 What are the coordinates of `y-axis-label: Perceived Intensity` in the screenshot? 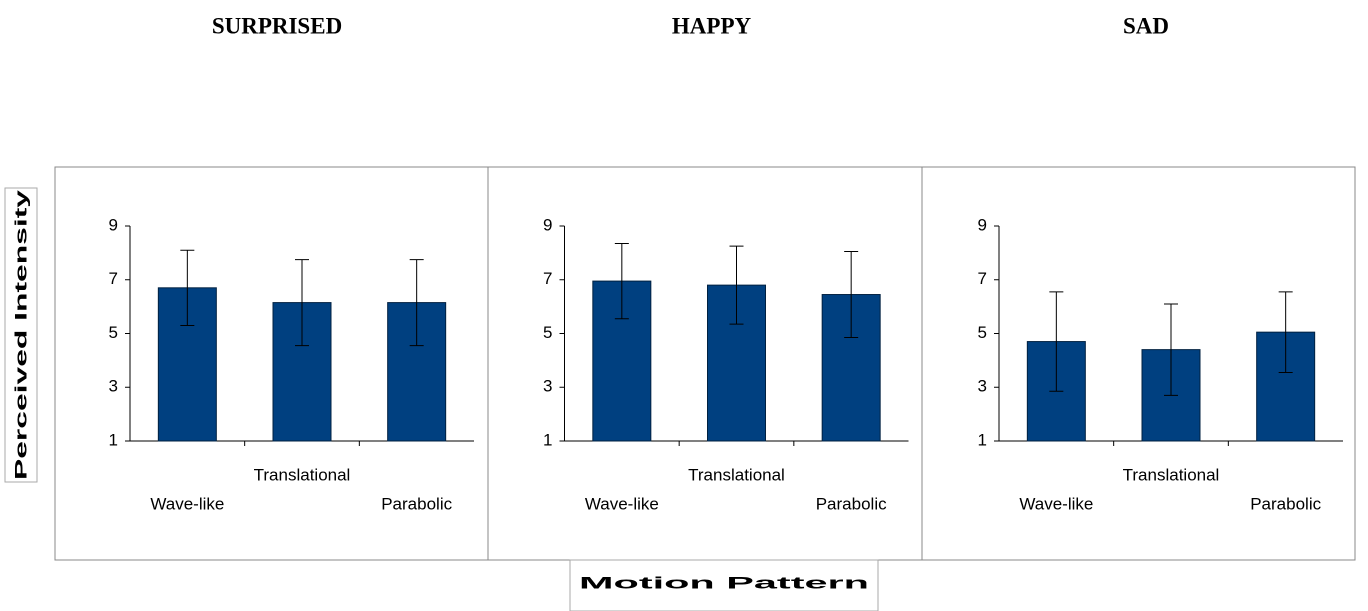 It's located at (20, 334).